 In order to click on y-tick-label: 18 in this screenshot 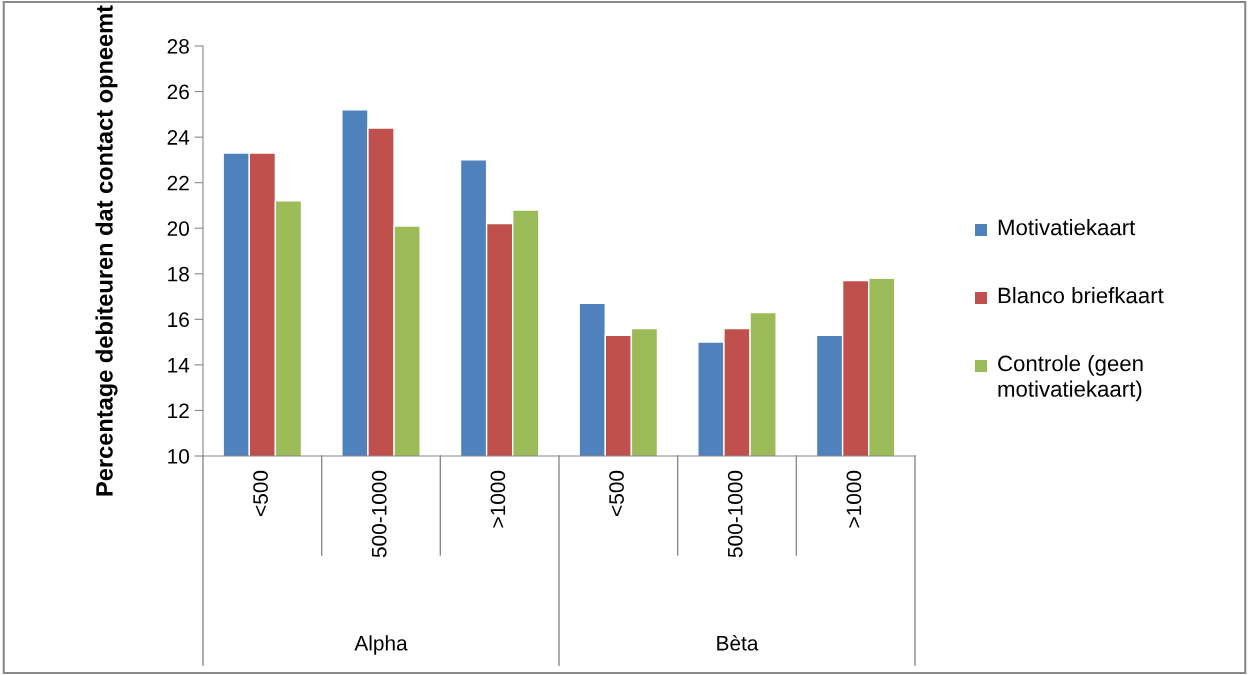, I will do `click(178, 274)`.